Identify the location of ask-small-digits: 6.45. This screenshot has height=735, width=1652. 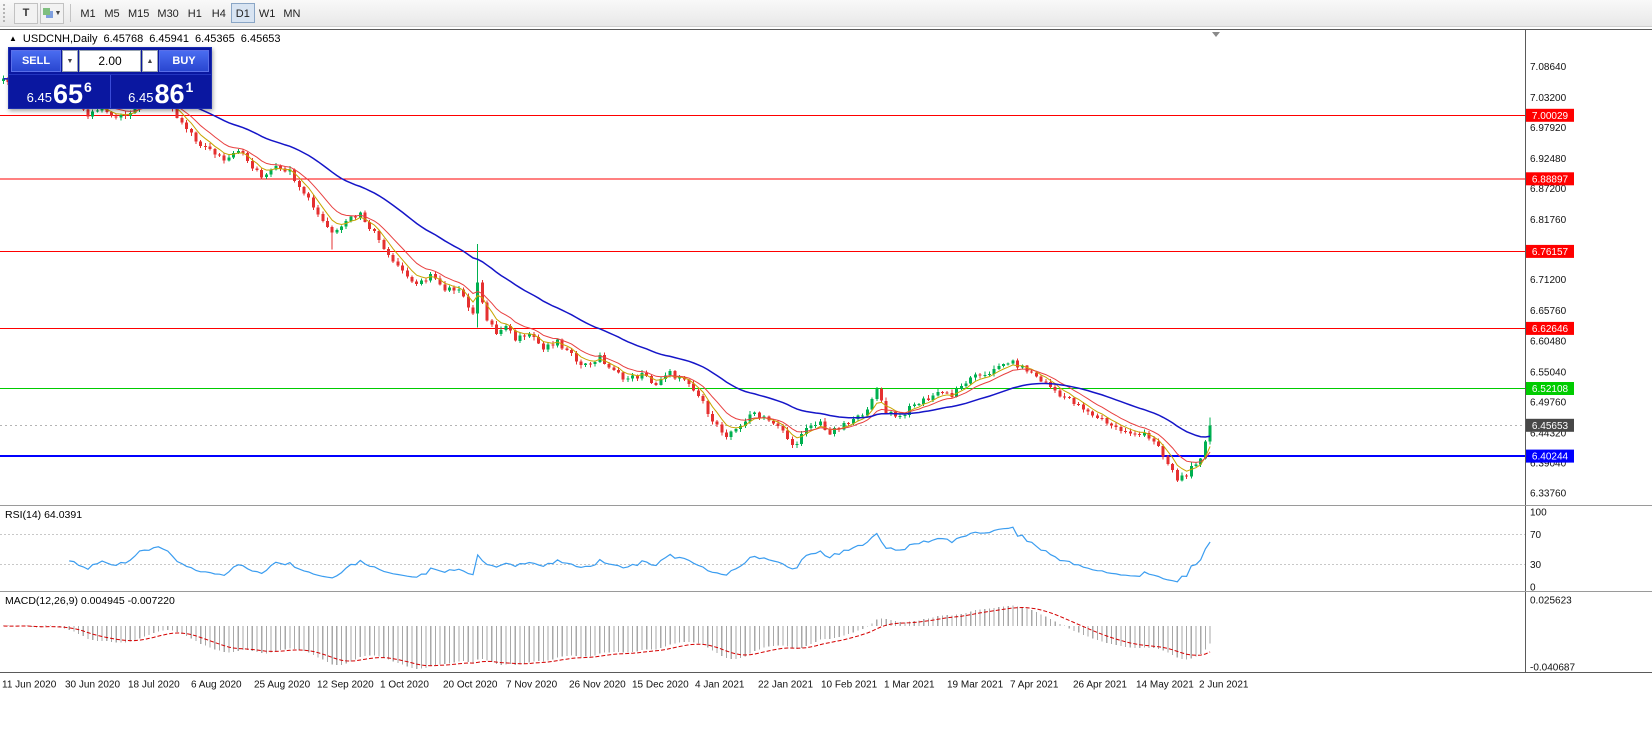
(141, 97).